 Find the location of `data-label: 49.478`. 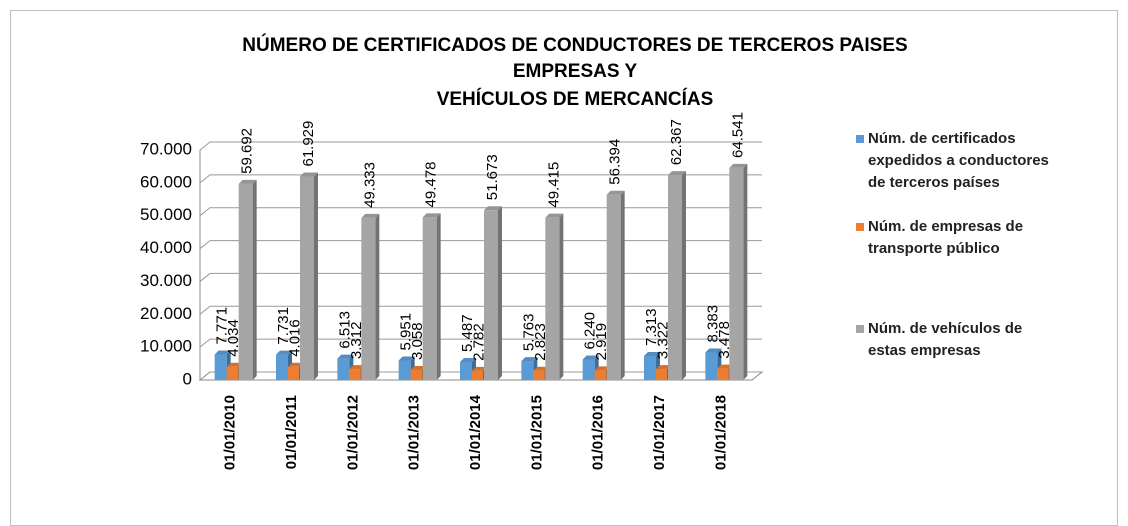

data-label: 49.478 is located at coordinates (431, 185).